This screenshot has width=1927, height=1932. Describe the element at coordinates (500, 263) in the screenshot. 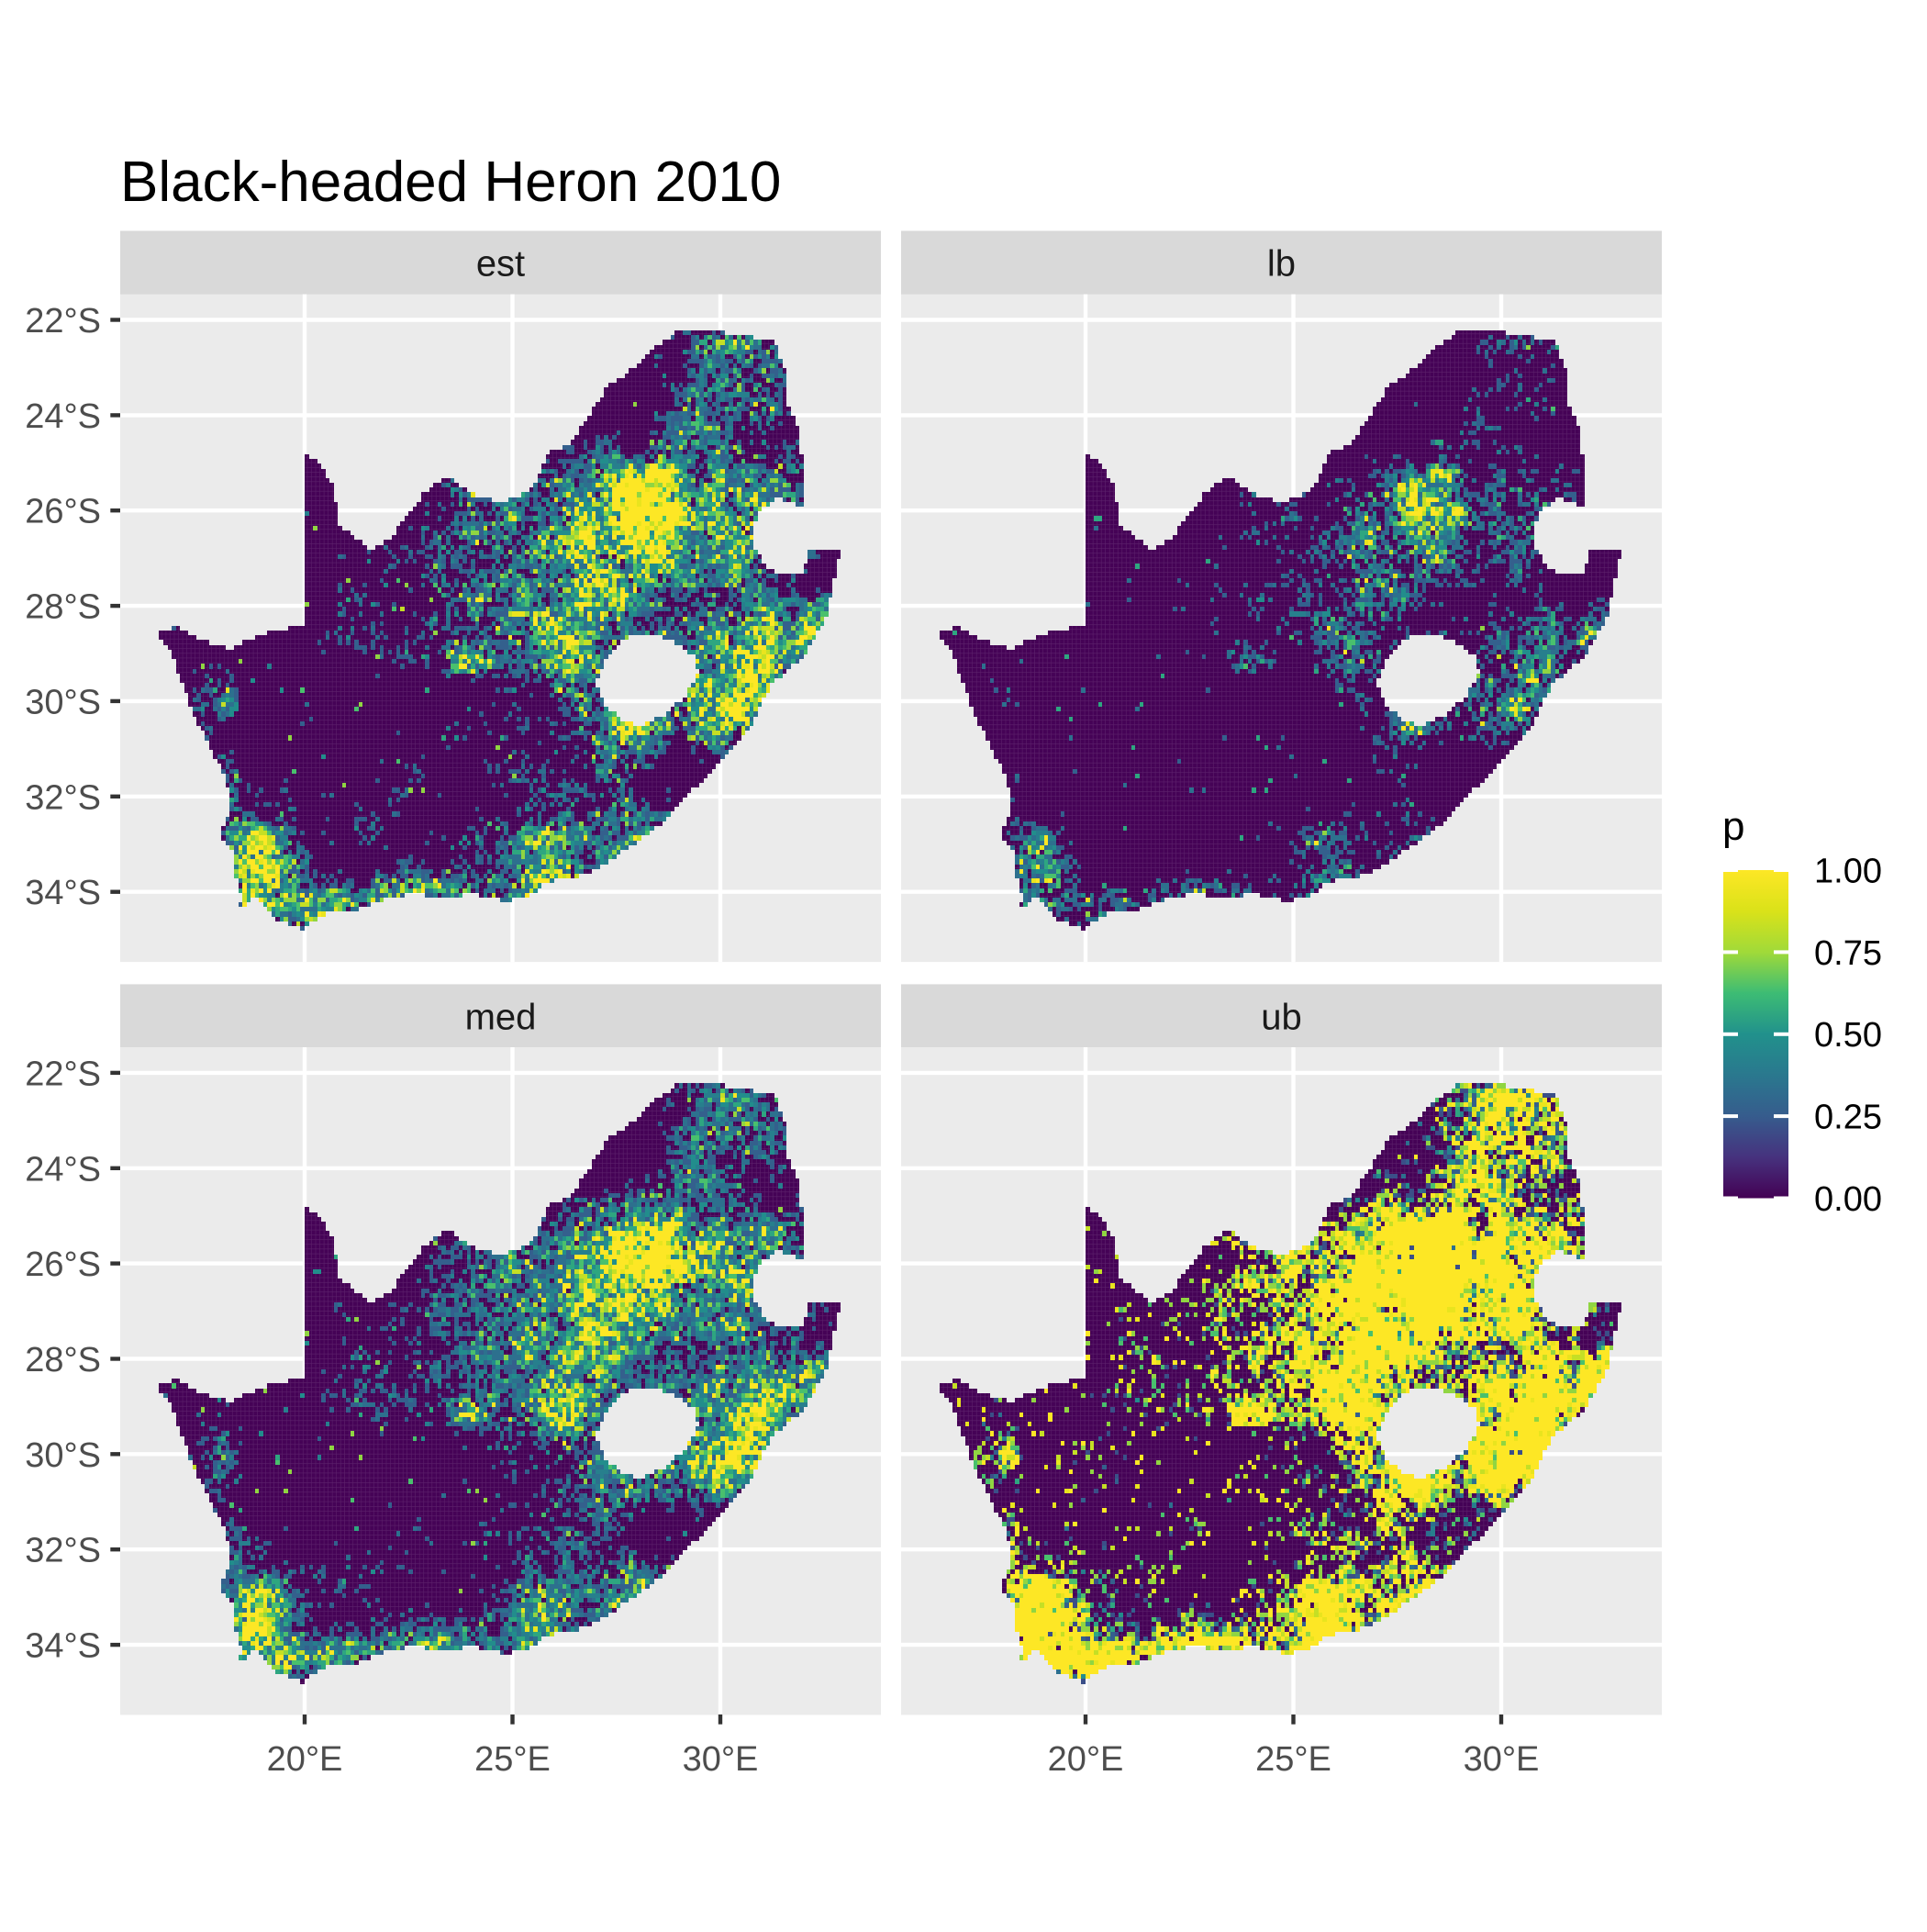

I see `svg-text: est` at that location.